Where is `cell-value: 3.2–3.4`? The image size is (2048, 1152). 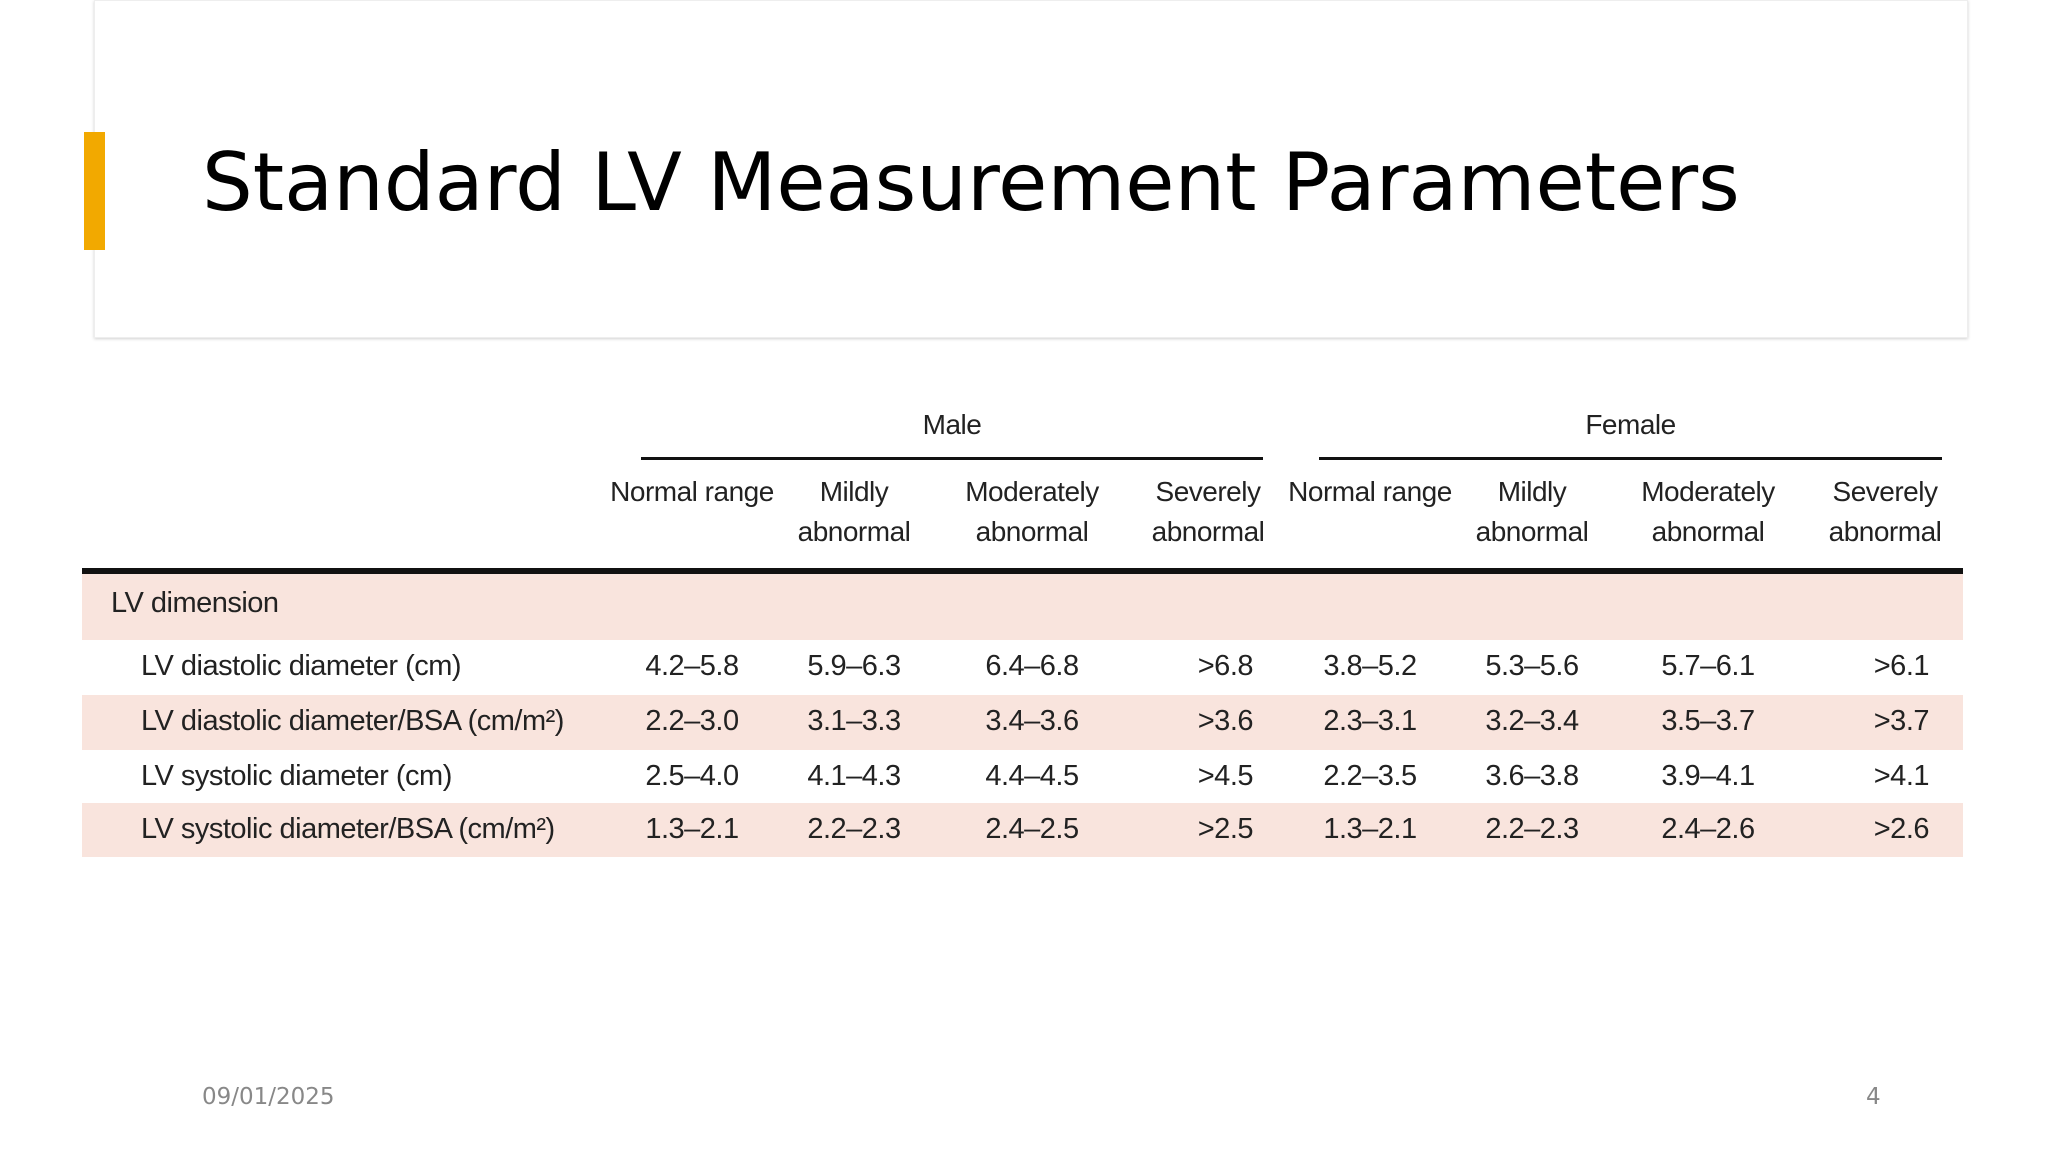 cell-value: 3.2–3.4 is located at coordinates (1532, 721).